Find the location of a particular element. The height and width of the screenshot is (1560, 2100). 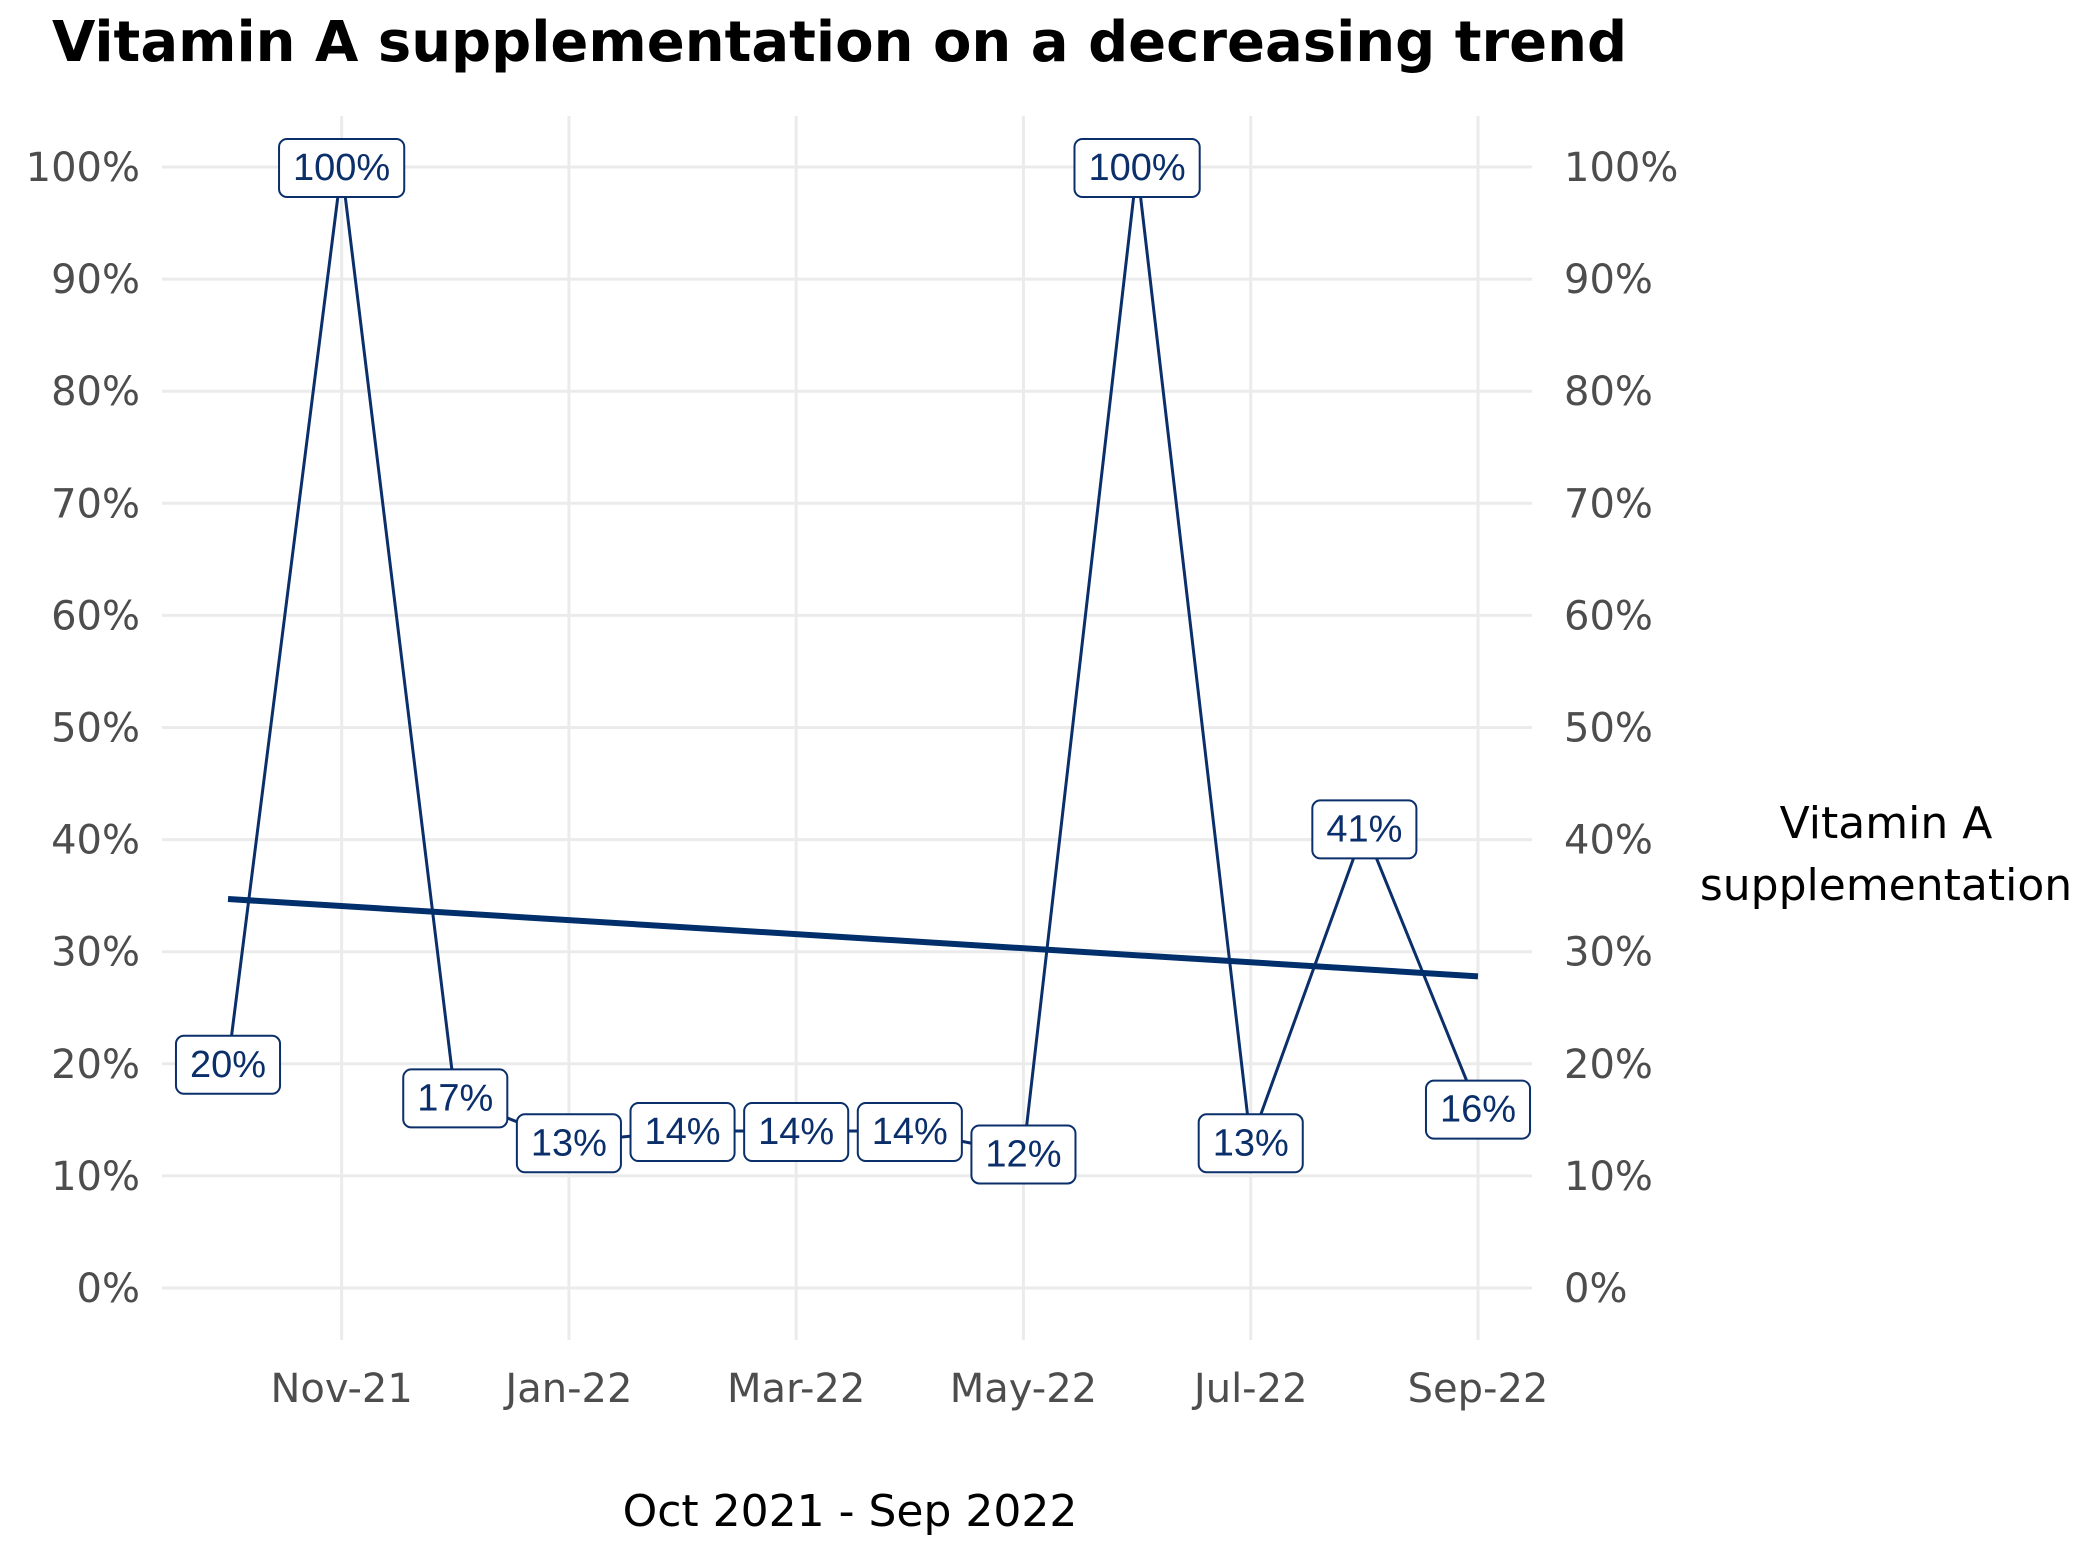

data-label: 41% is located at coordinates (1364, 829).